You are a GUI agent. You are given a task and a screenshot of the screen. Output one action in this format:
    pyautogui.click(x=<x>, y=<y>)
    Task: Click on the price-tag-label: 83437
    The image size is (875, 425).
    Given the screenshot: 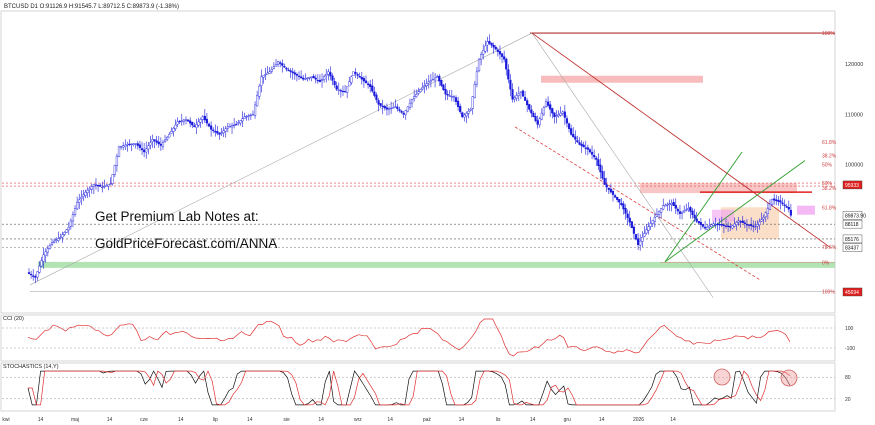 What is the action you would take?
    pyautogui.click(x=852, y=249)
    